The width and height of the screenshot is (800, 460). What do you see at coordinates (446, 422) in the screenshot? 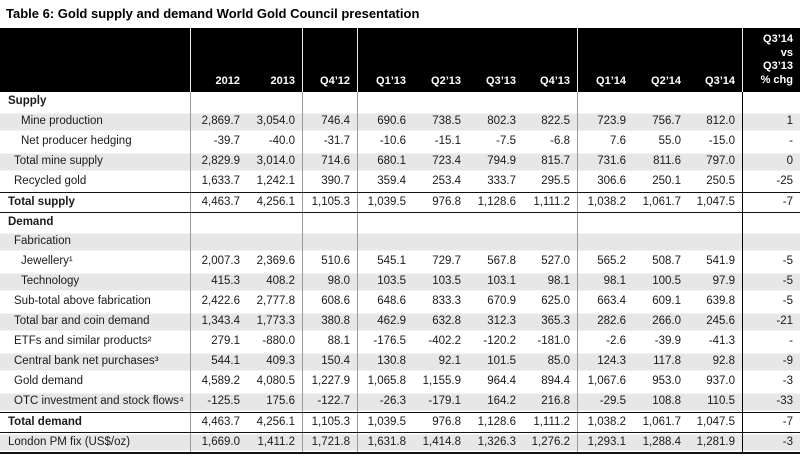
I see `cell: 976.8` at bounding box center [446, 422].